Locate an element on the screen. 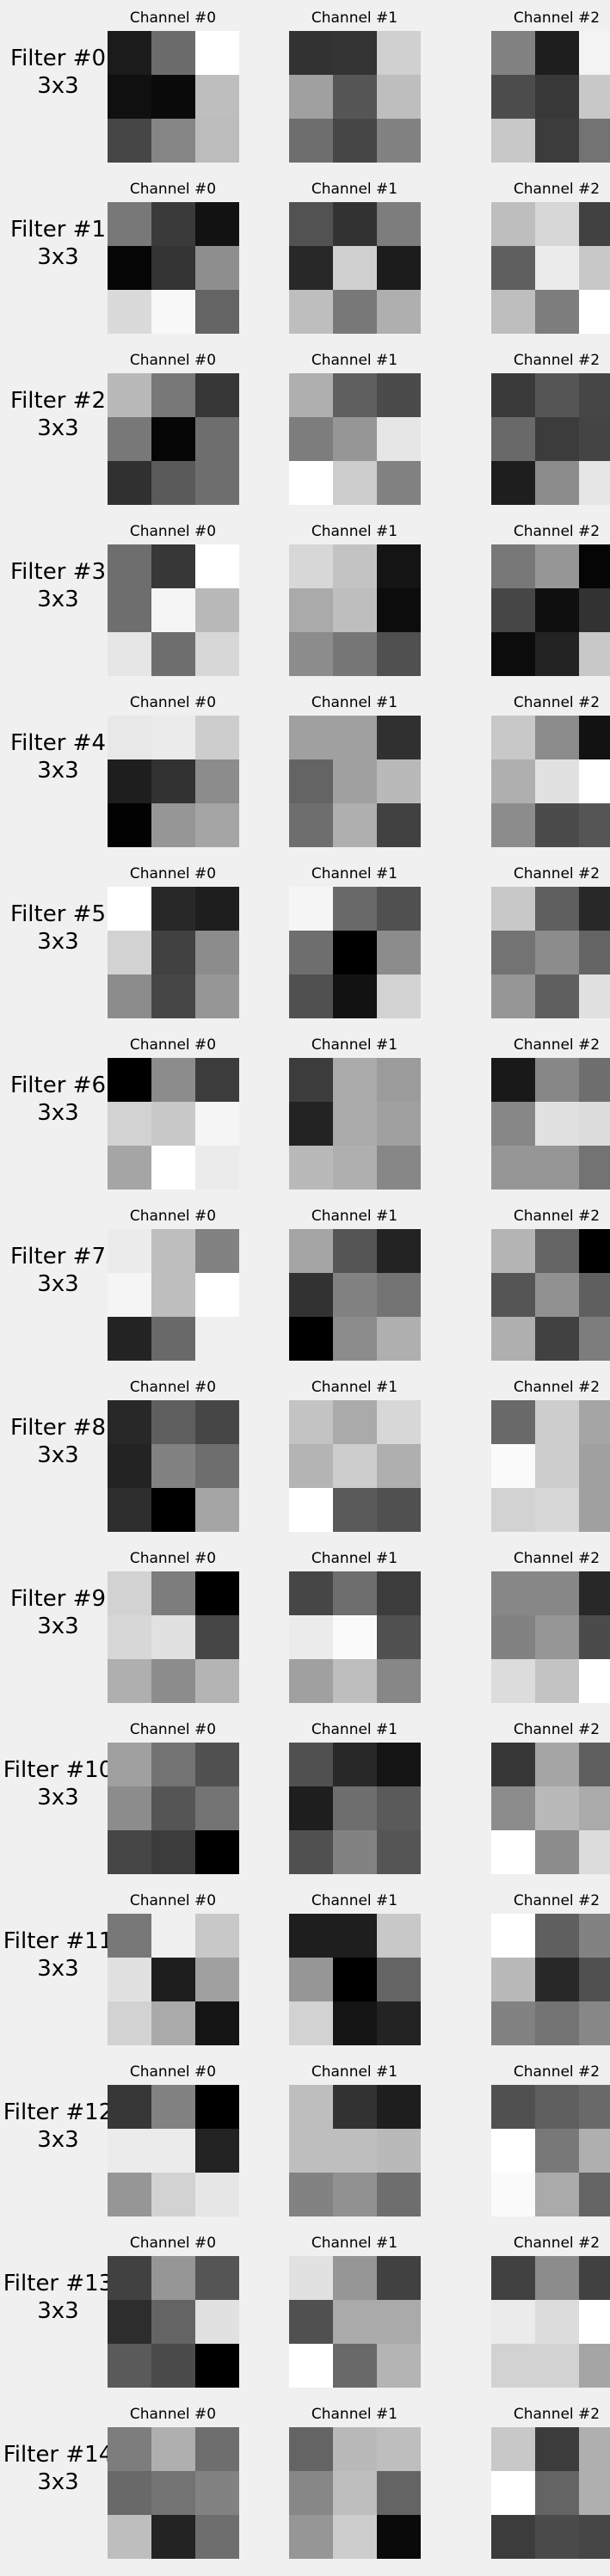 The height and width of the screenshot is (2576, 610). filter-name: Filter #2 is located at coordinates (58, 401).